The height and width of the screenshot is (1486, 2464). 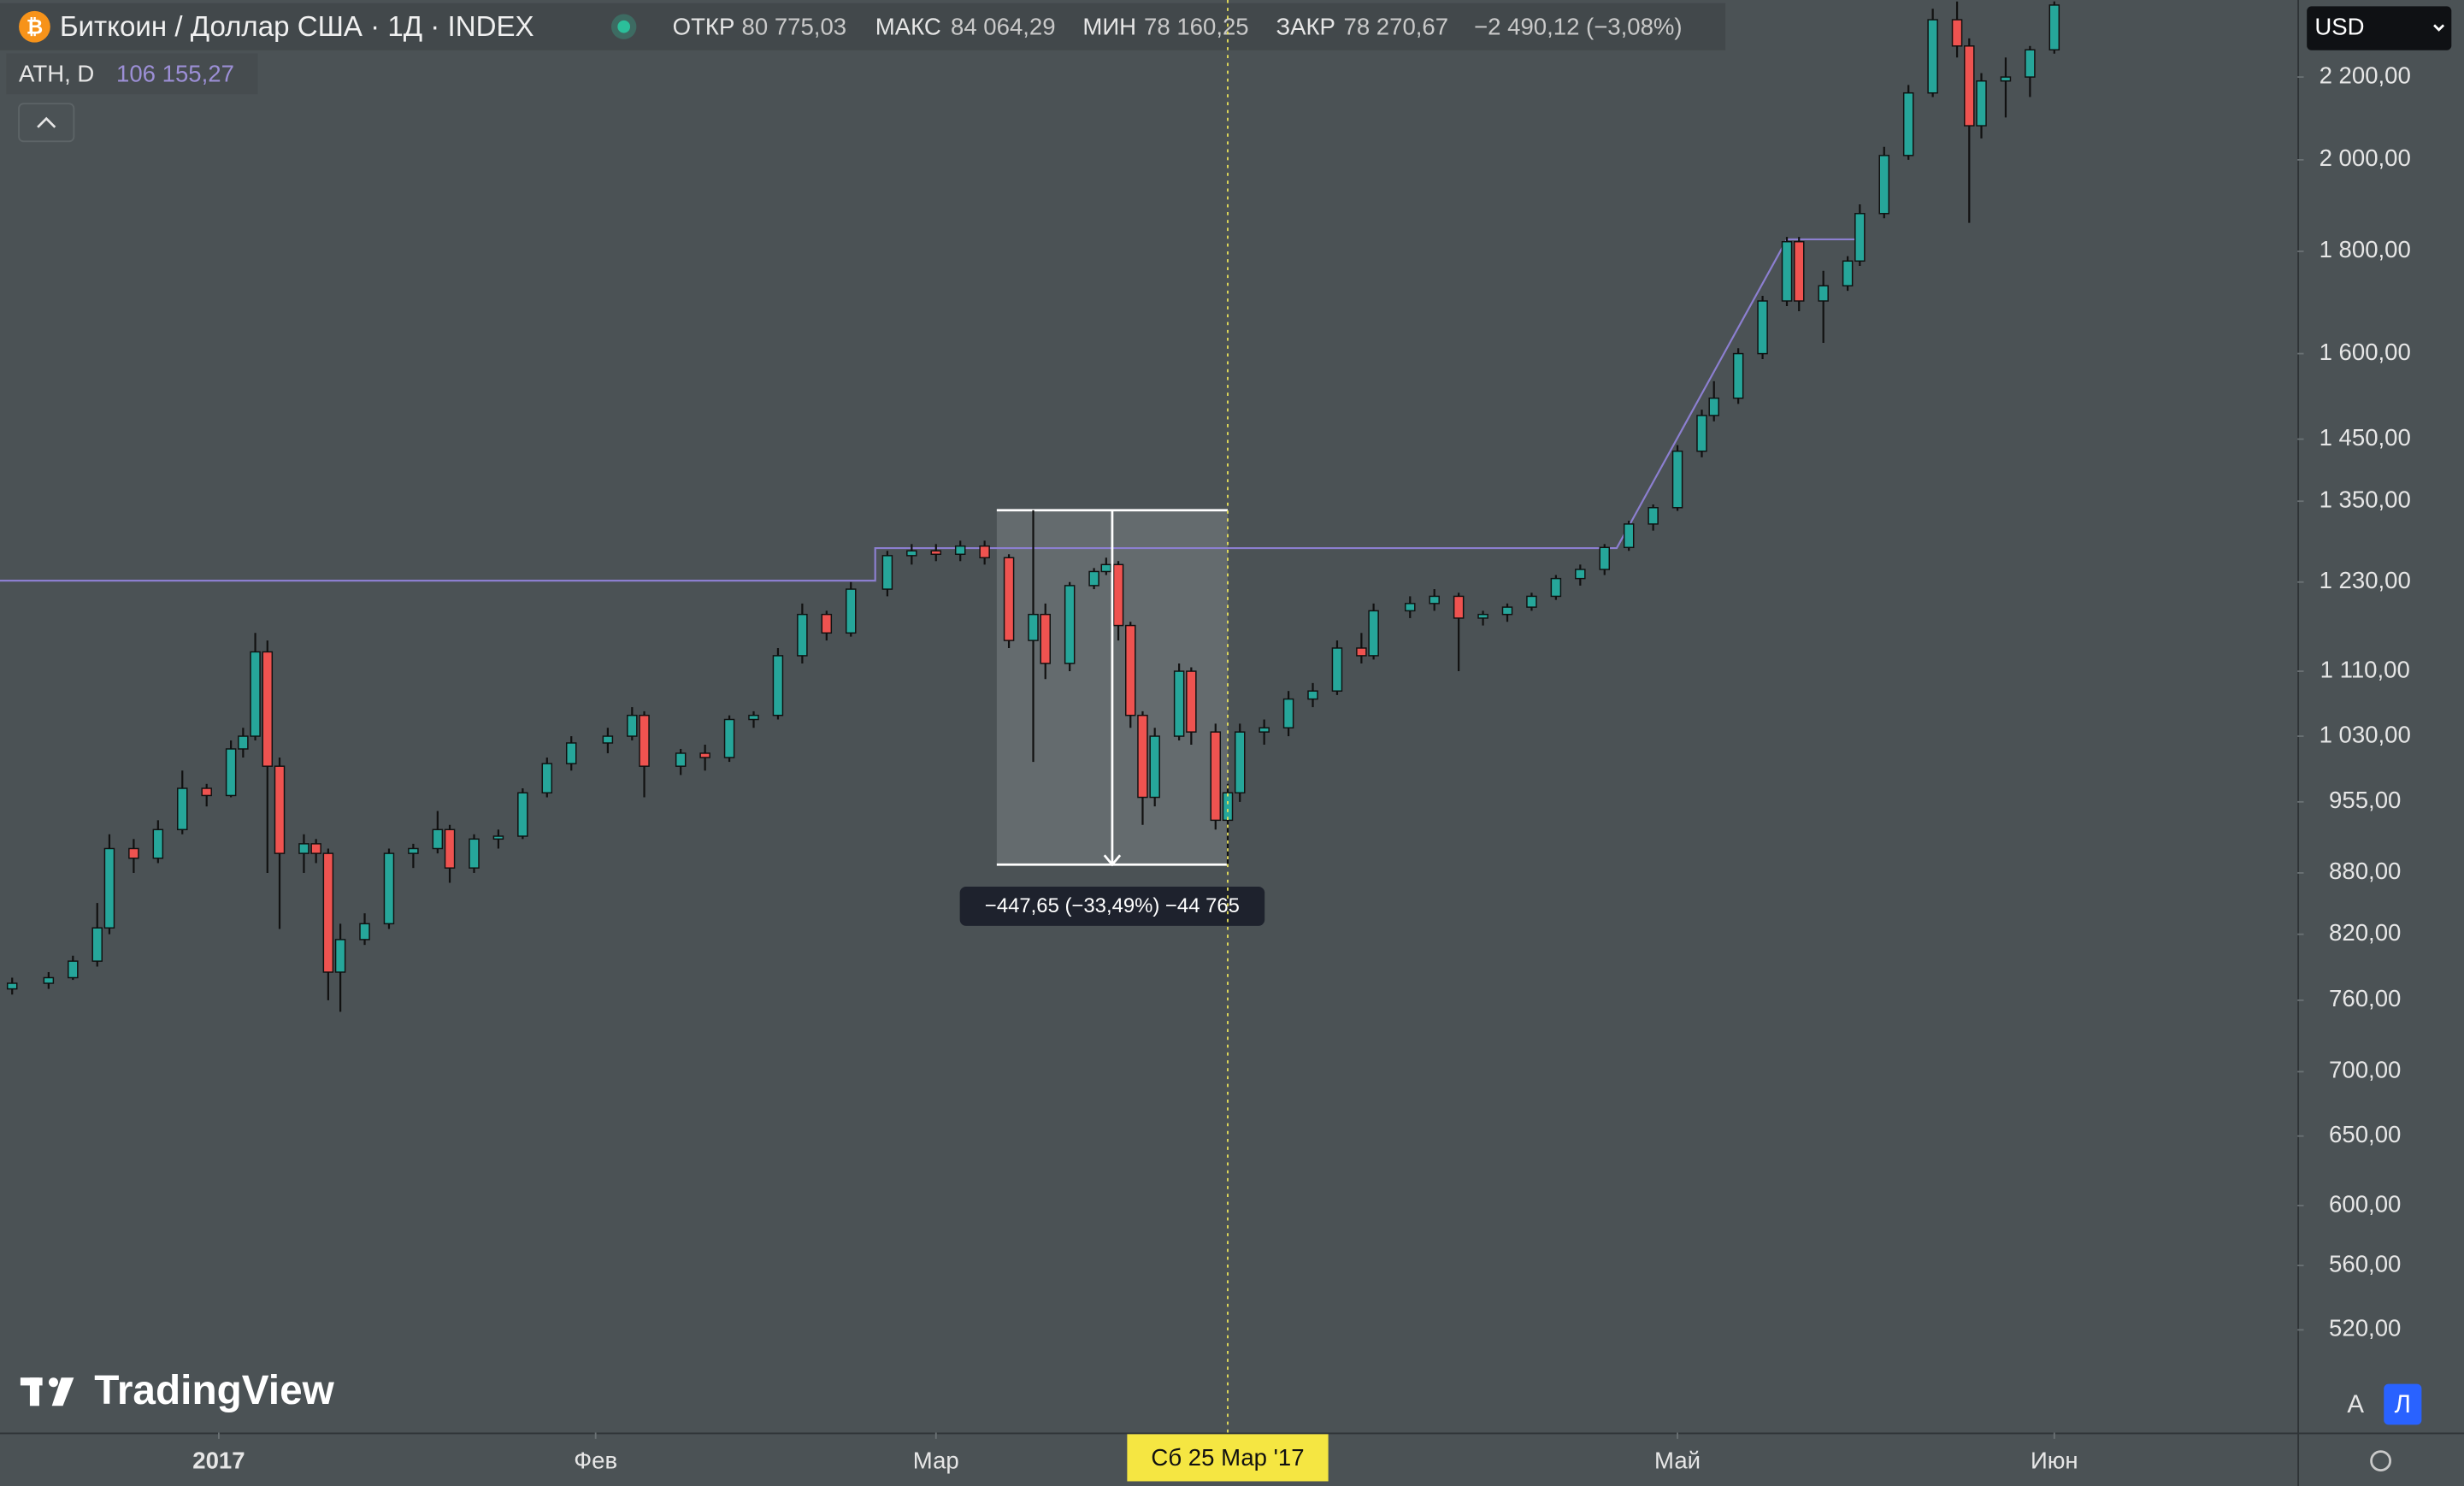 I want to click on close-label: ЗАКР, so click(x=1305, y=26).